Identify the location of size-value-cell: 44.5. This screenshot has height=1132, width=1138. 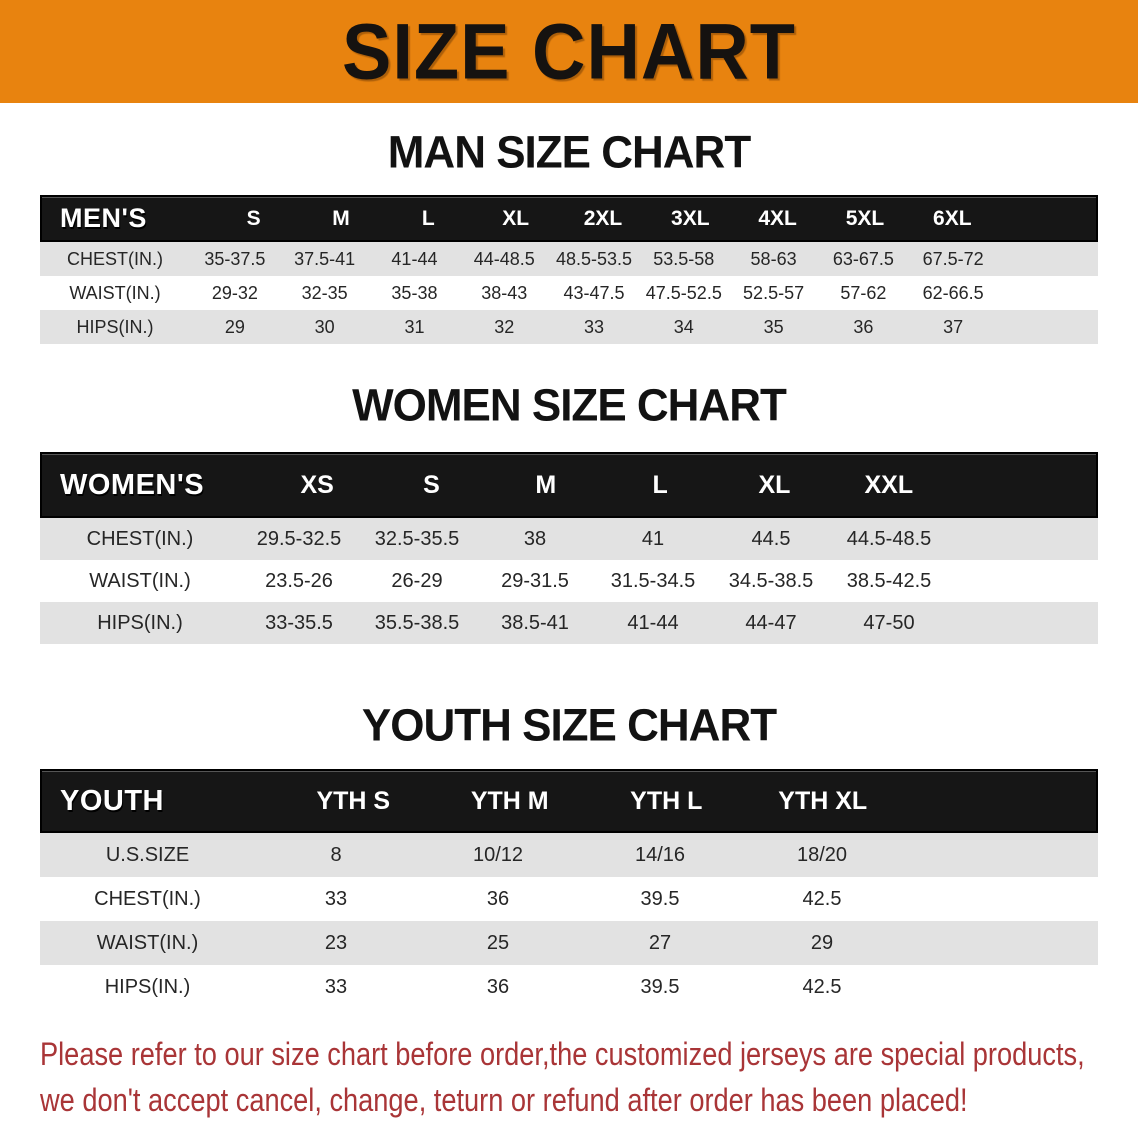
(771, 538).